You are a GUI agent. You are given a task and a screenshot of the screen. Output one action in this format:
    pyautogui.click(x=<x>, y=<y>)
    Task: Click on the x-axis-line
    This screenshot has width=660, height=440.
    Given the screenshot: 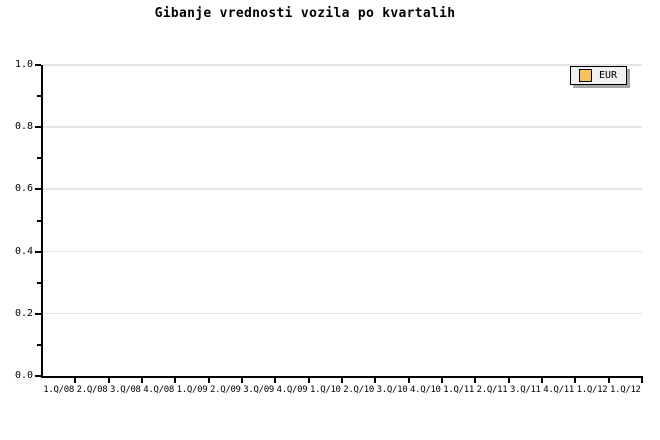 What is the action you would take?
    pyautogui.click(x=342, y=377)
    